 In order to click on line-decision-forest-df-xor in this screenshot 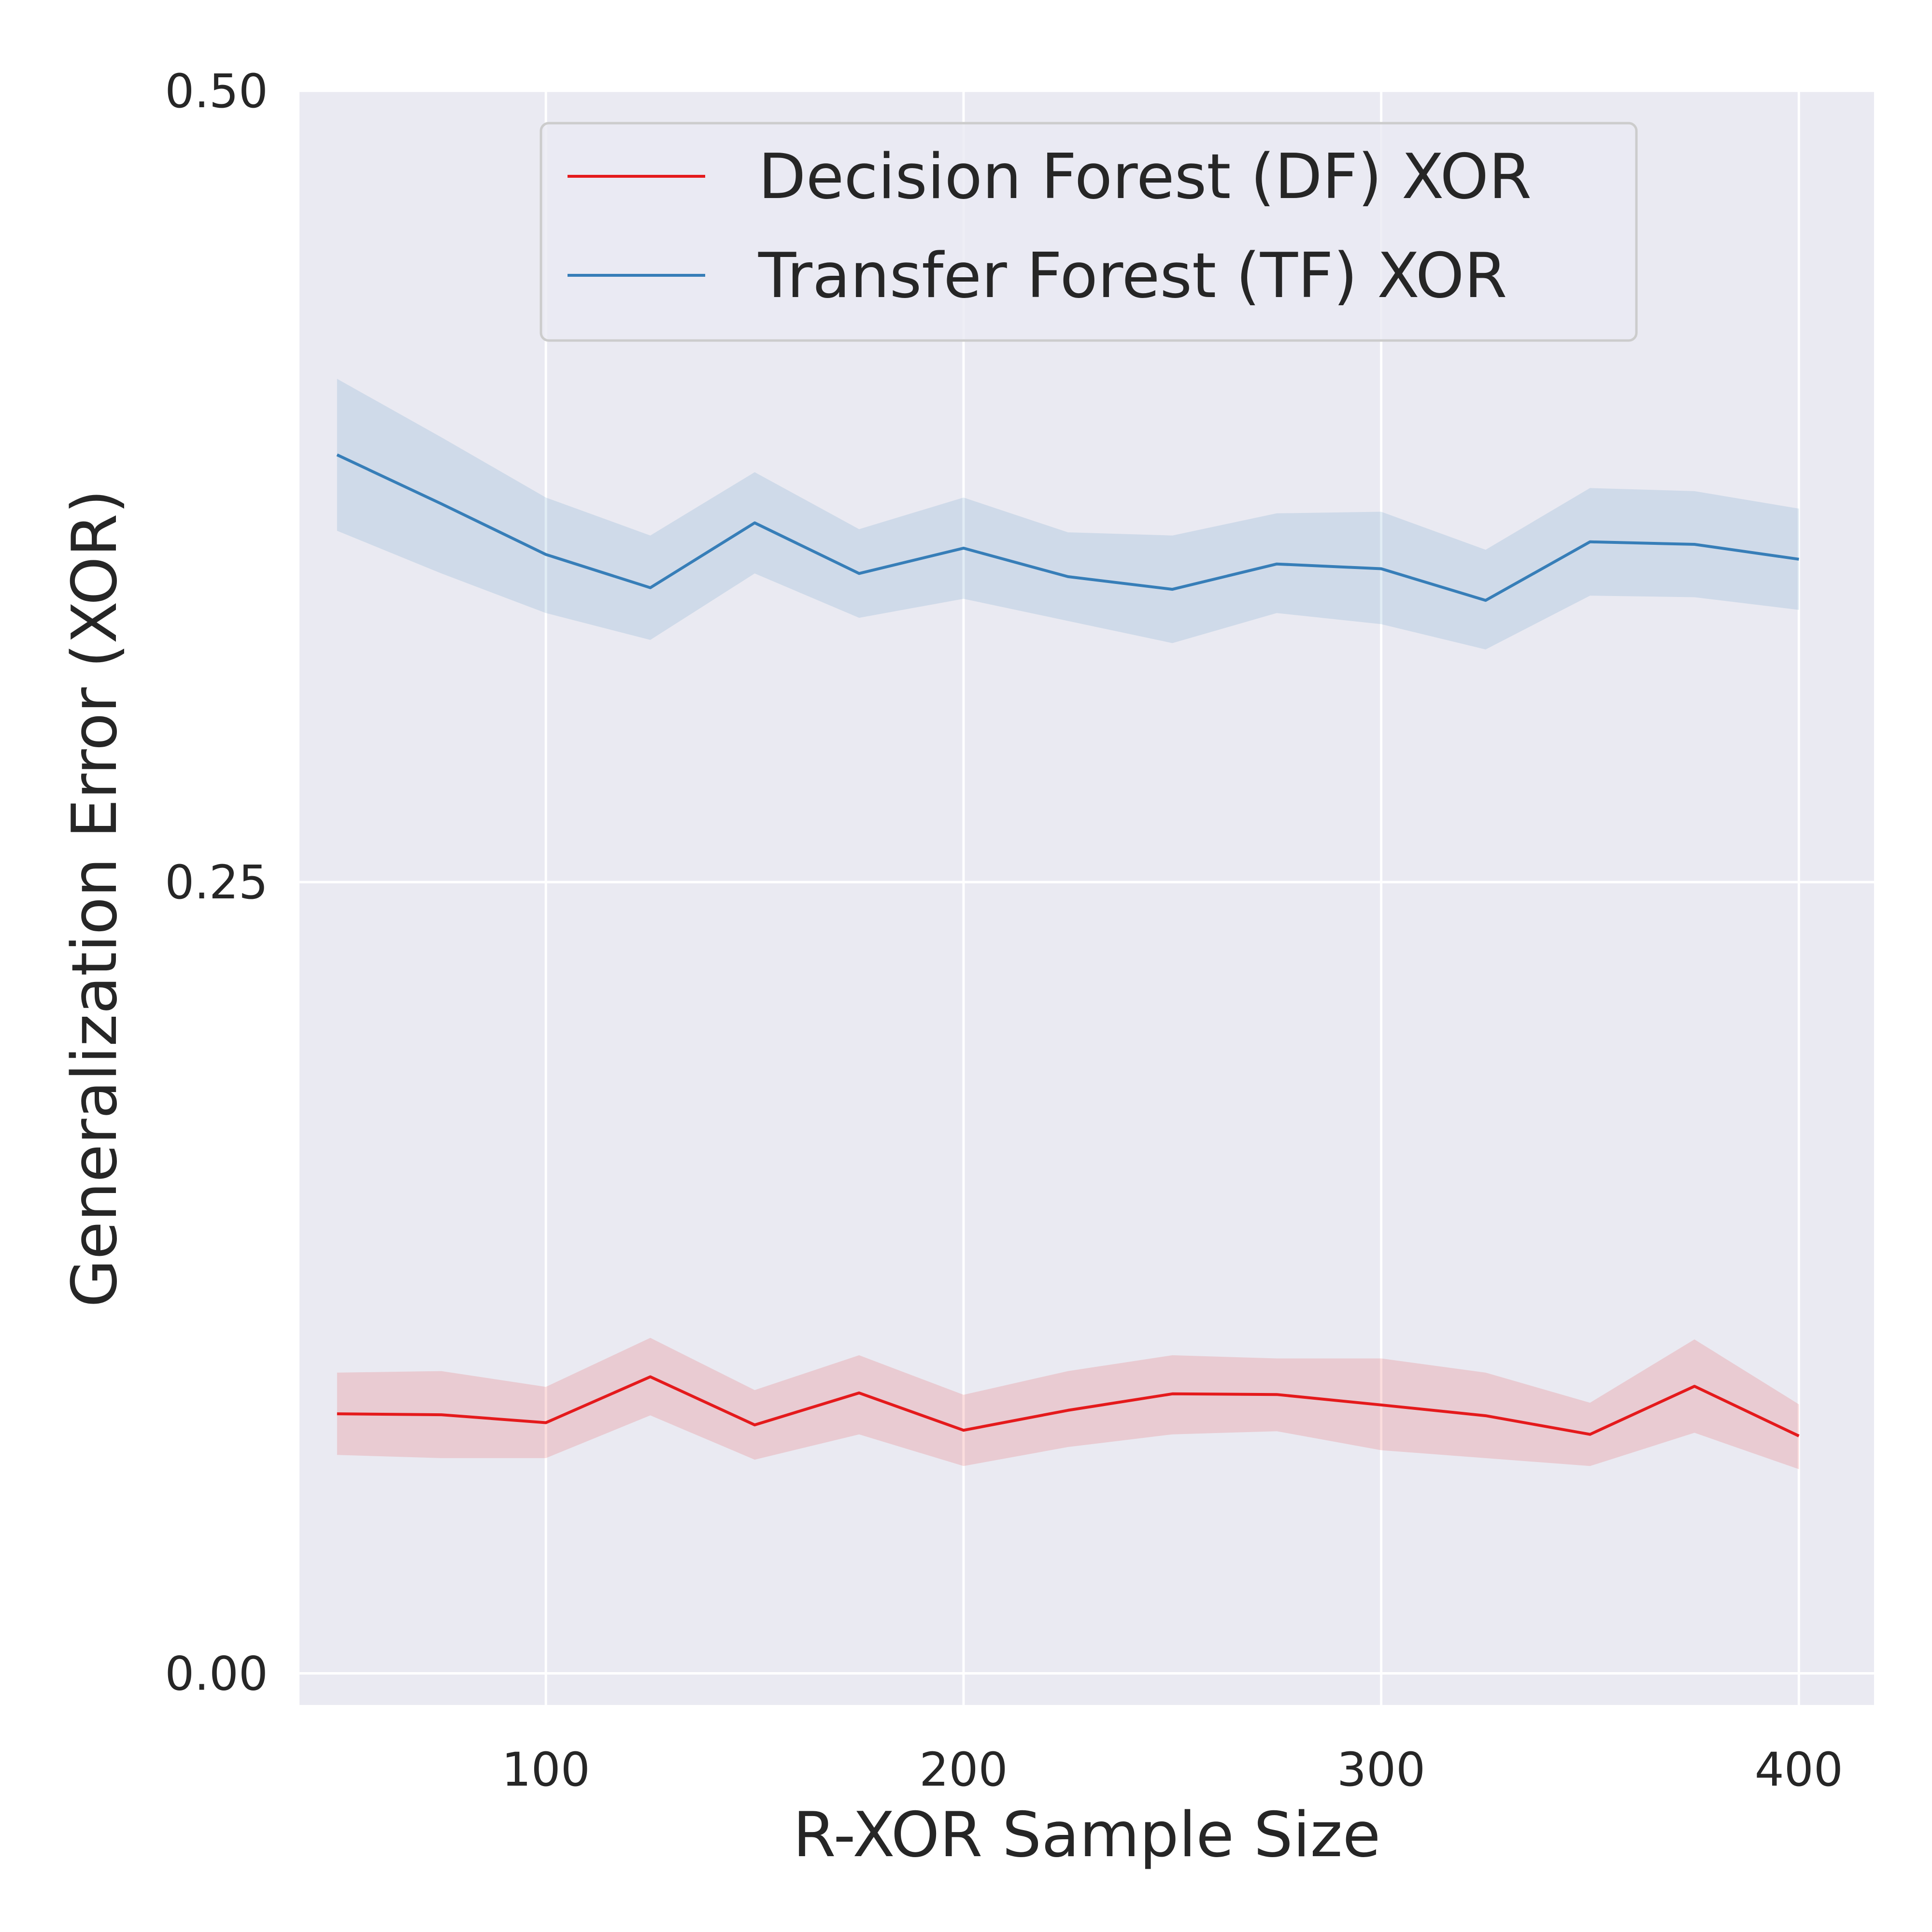, I will do `click(1068, 1406)`.